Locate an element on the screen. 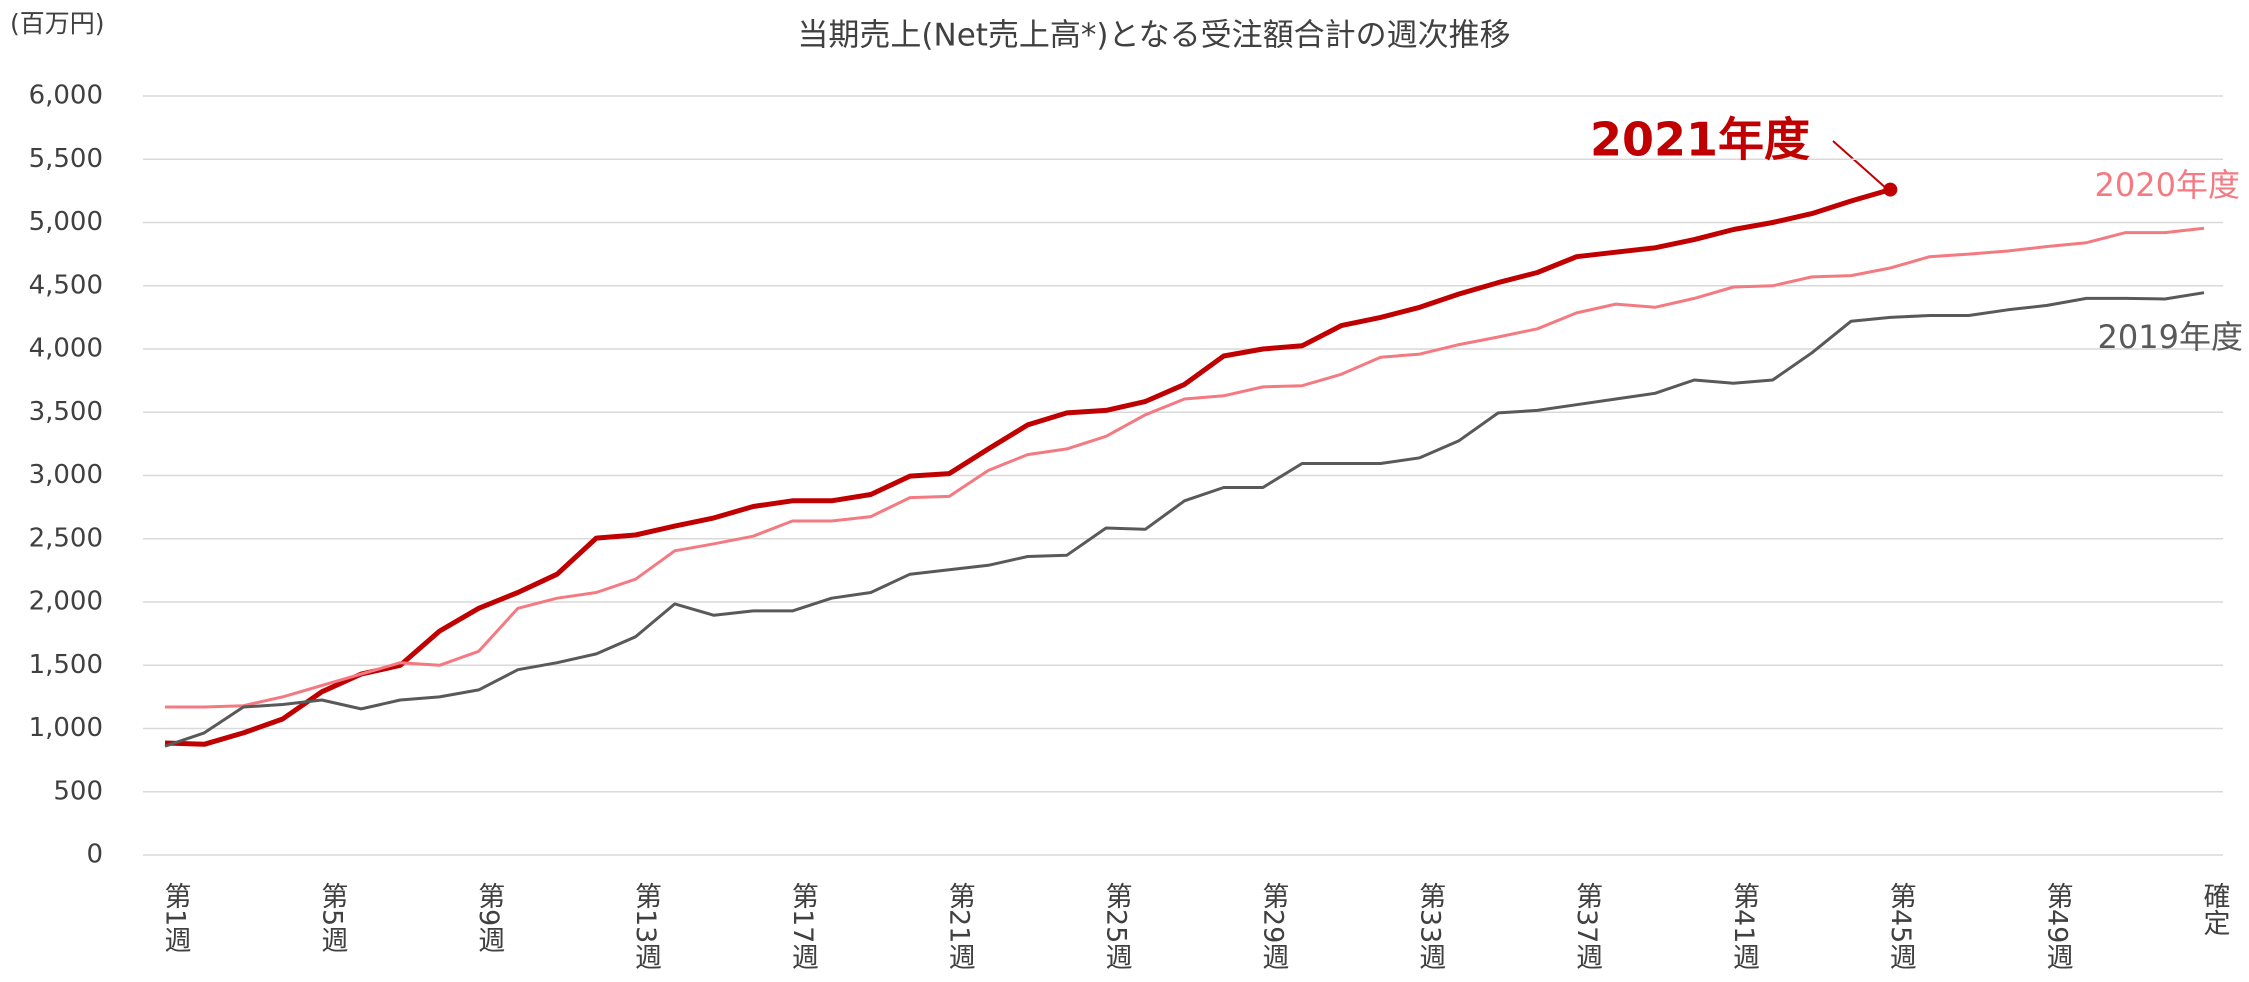 The image size is (2249, 982). y-tick-label: 4,500 is located at coordinates (66, 285).